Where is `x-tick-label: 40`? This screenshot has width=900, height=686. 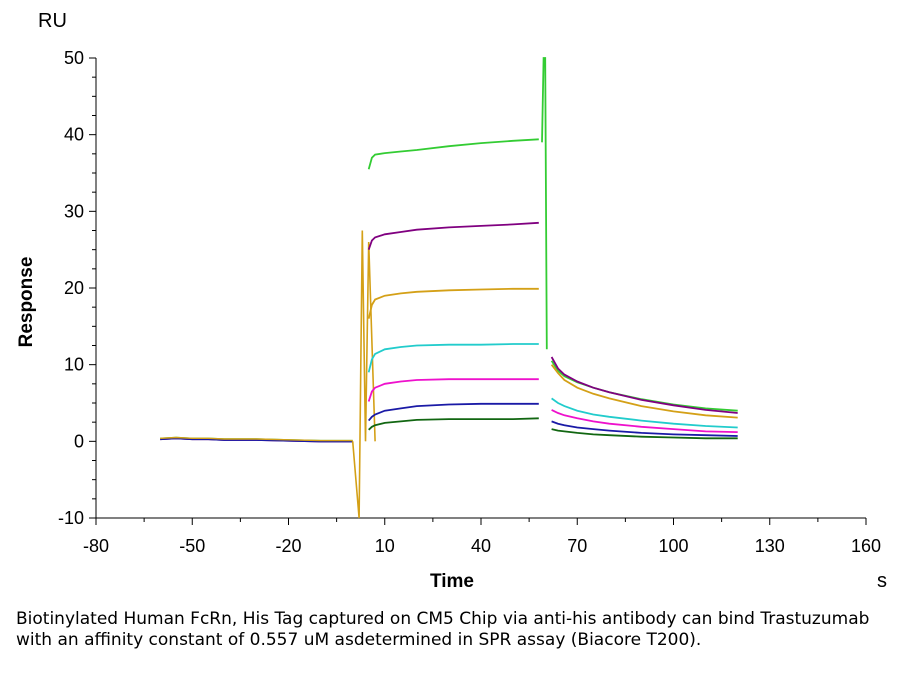
x-tick-label: 40 is located at coordinates (481, 546).